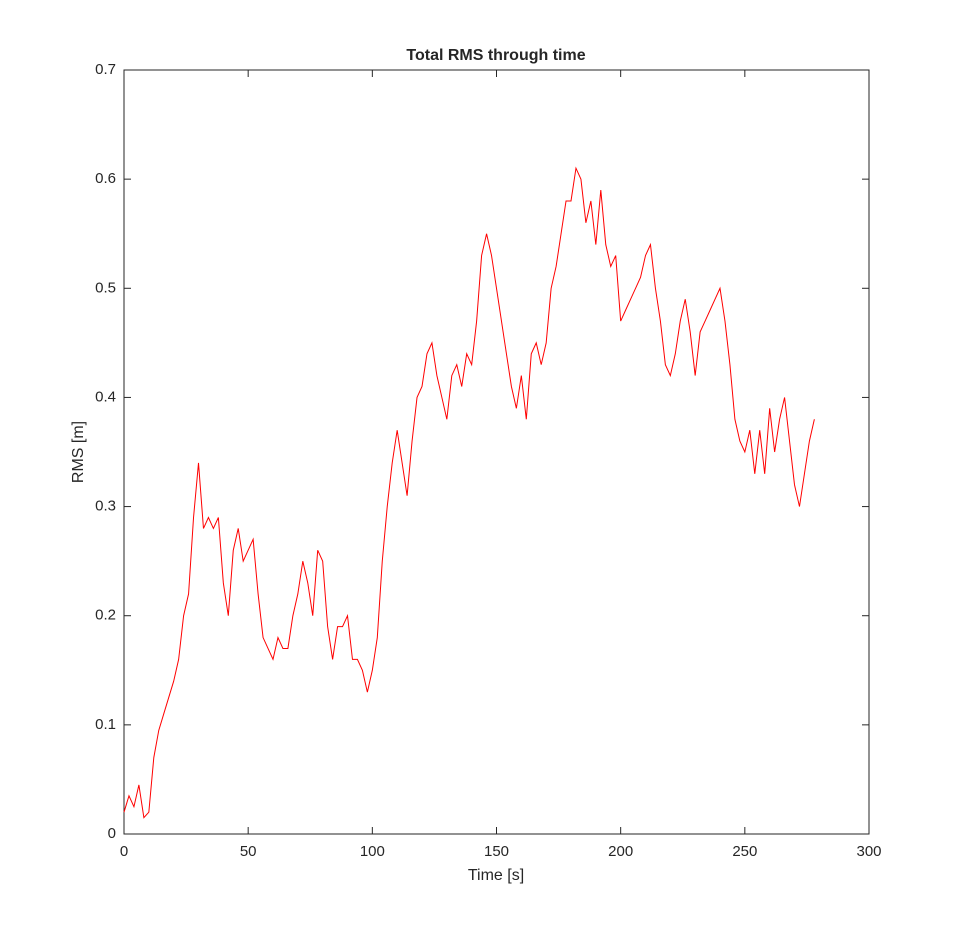 This screenshot has width=961, height=942. What do you see at coordinates (78, 452) in the screenshot?
I see `y-axis-label: RMS [m]` at bounding box center [78, 452].